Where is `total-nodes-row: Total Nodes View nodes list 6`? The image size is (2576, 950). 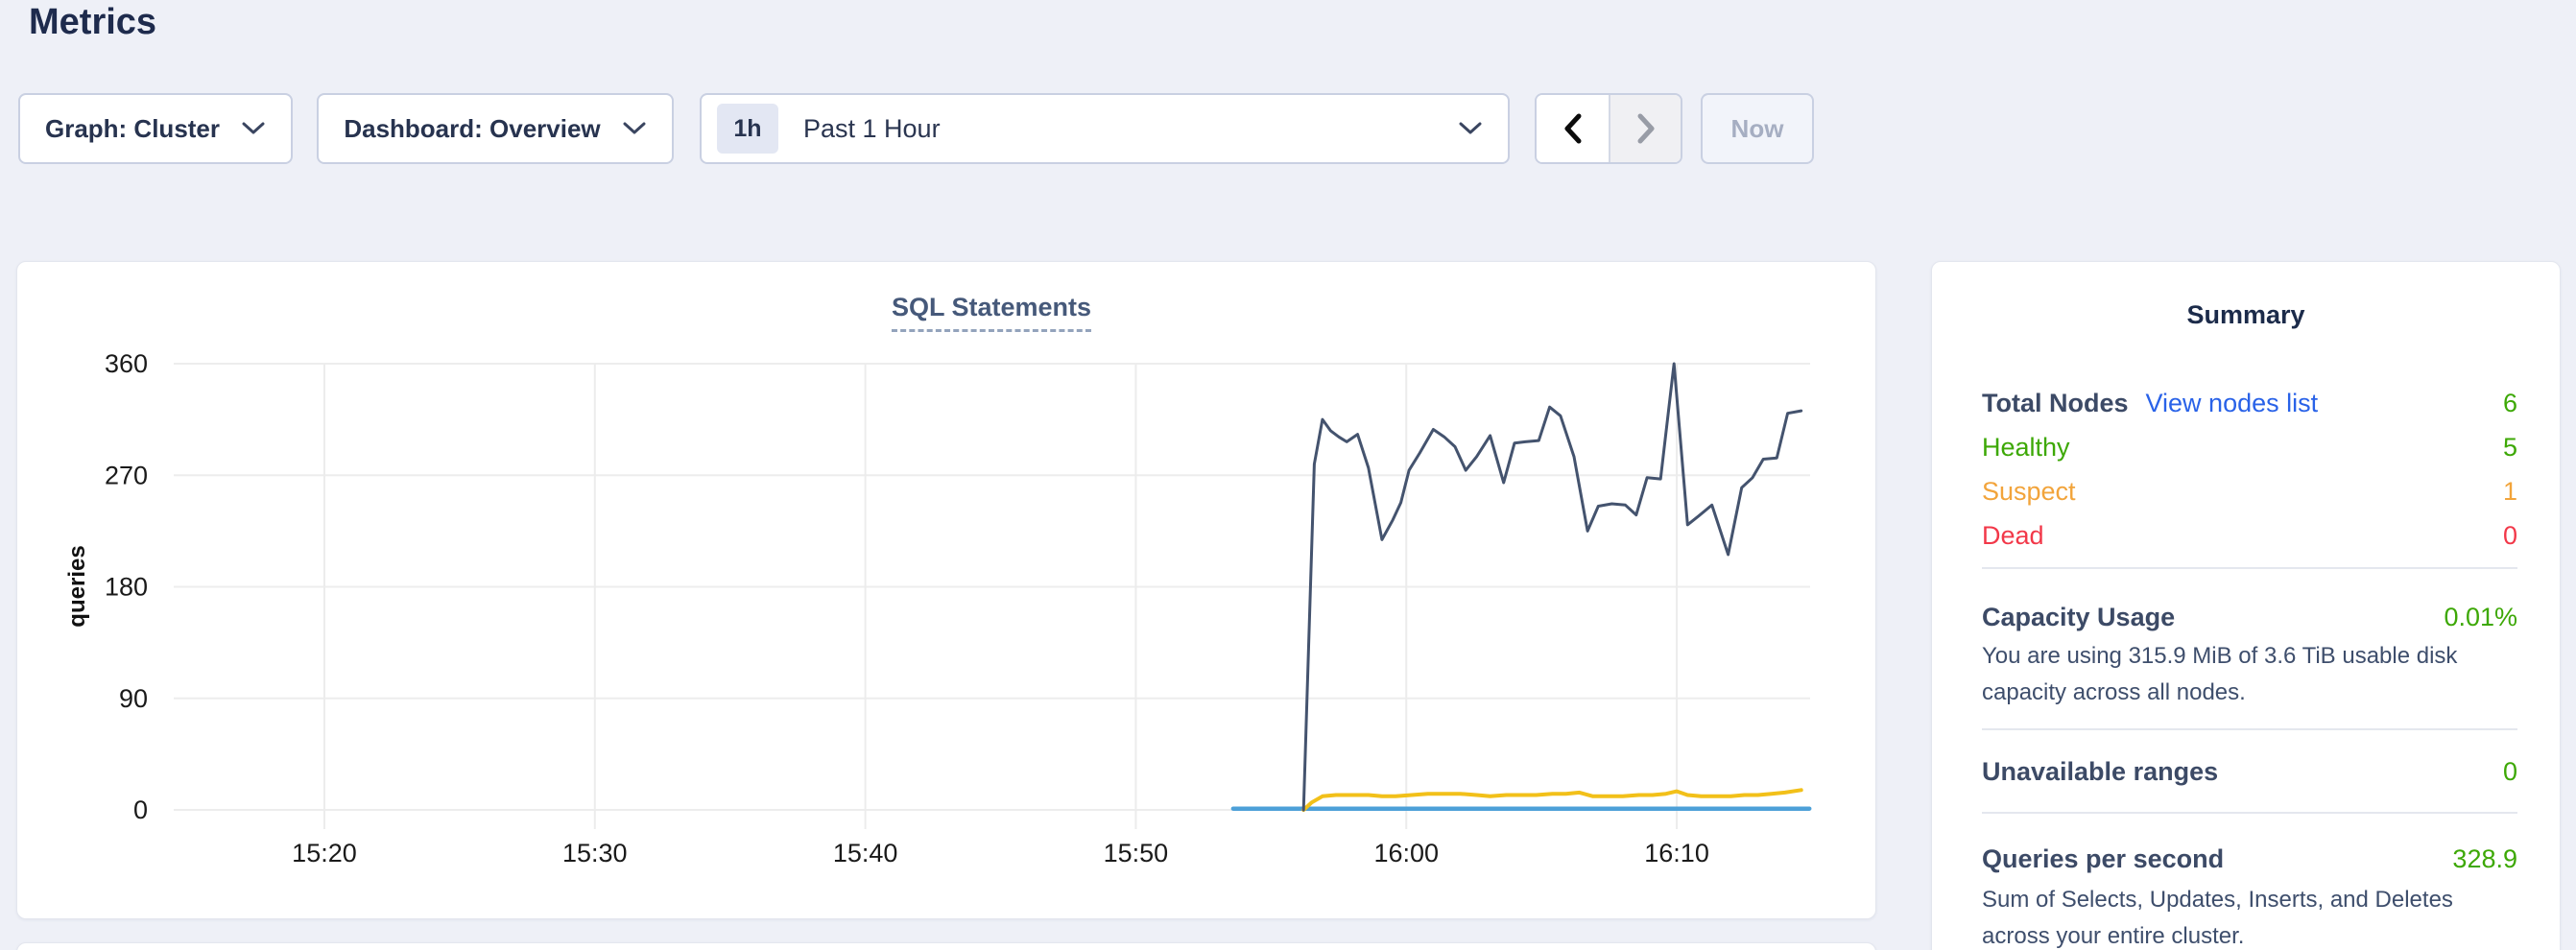
total-nodes-row: Total Nodes View nodes list 6 is located at coordinates (2249, 403).